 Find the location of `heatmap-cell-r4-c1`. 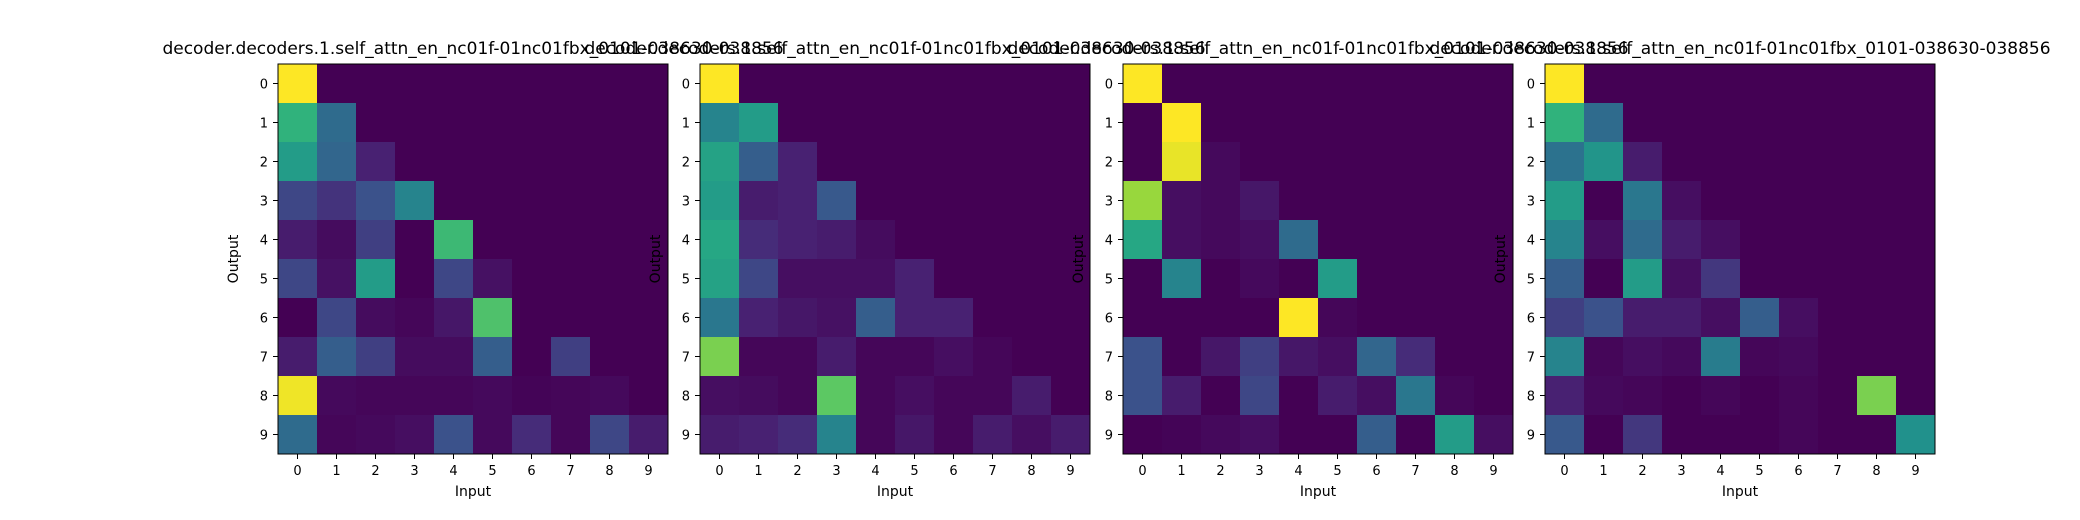

heatmap-cell-r4-c1 is located at coordinates (1182, 240).